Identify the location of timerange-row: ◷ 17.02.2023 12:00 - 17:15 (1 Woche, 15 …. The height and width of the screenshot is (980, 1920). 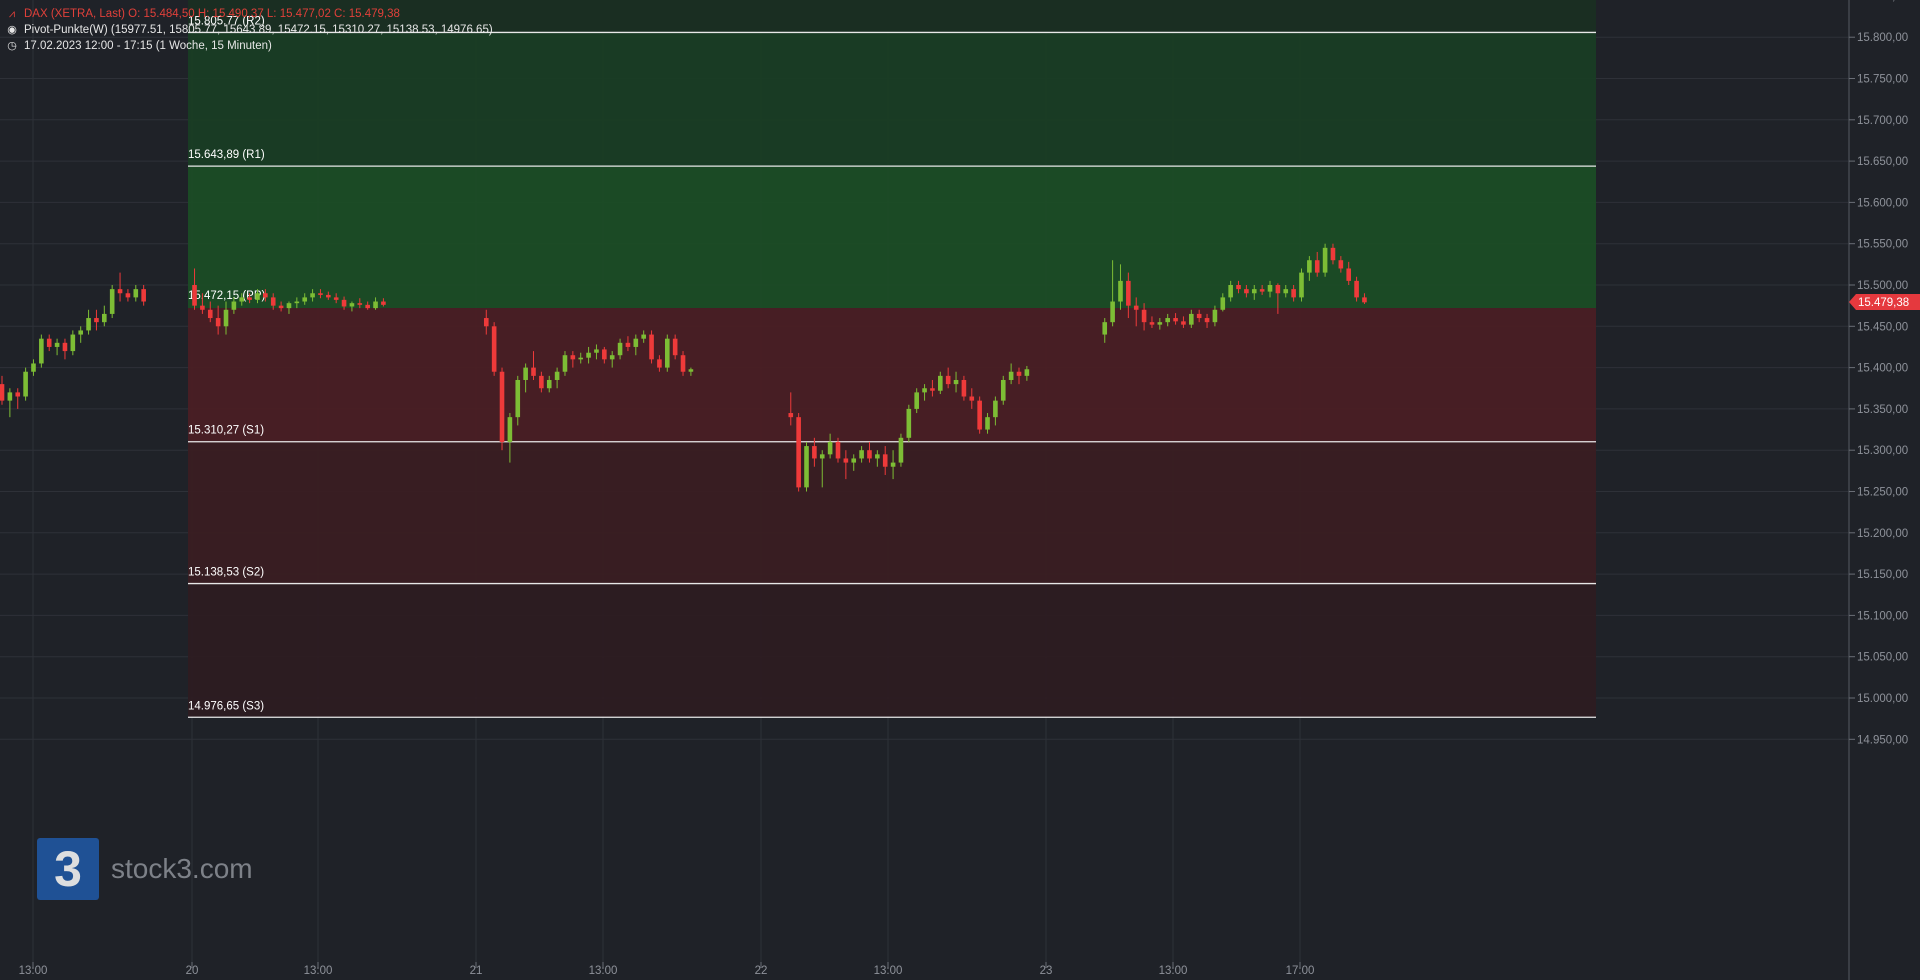
(249, 46).